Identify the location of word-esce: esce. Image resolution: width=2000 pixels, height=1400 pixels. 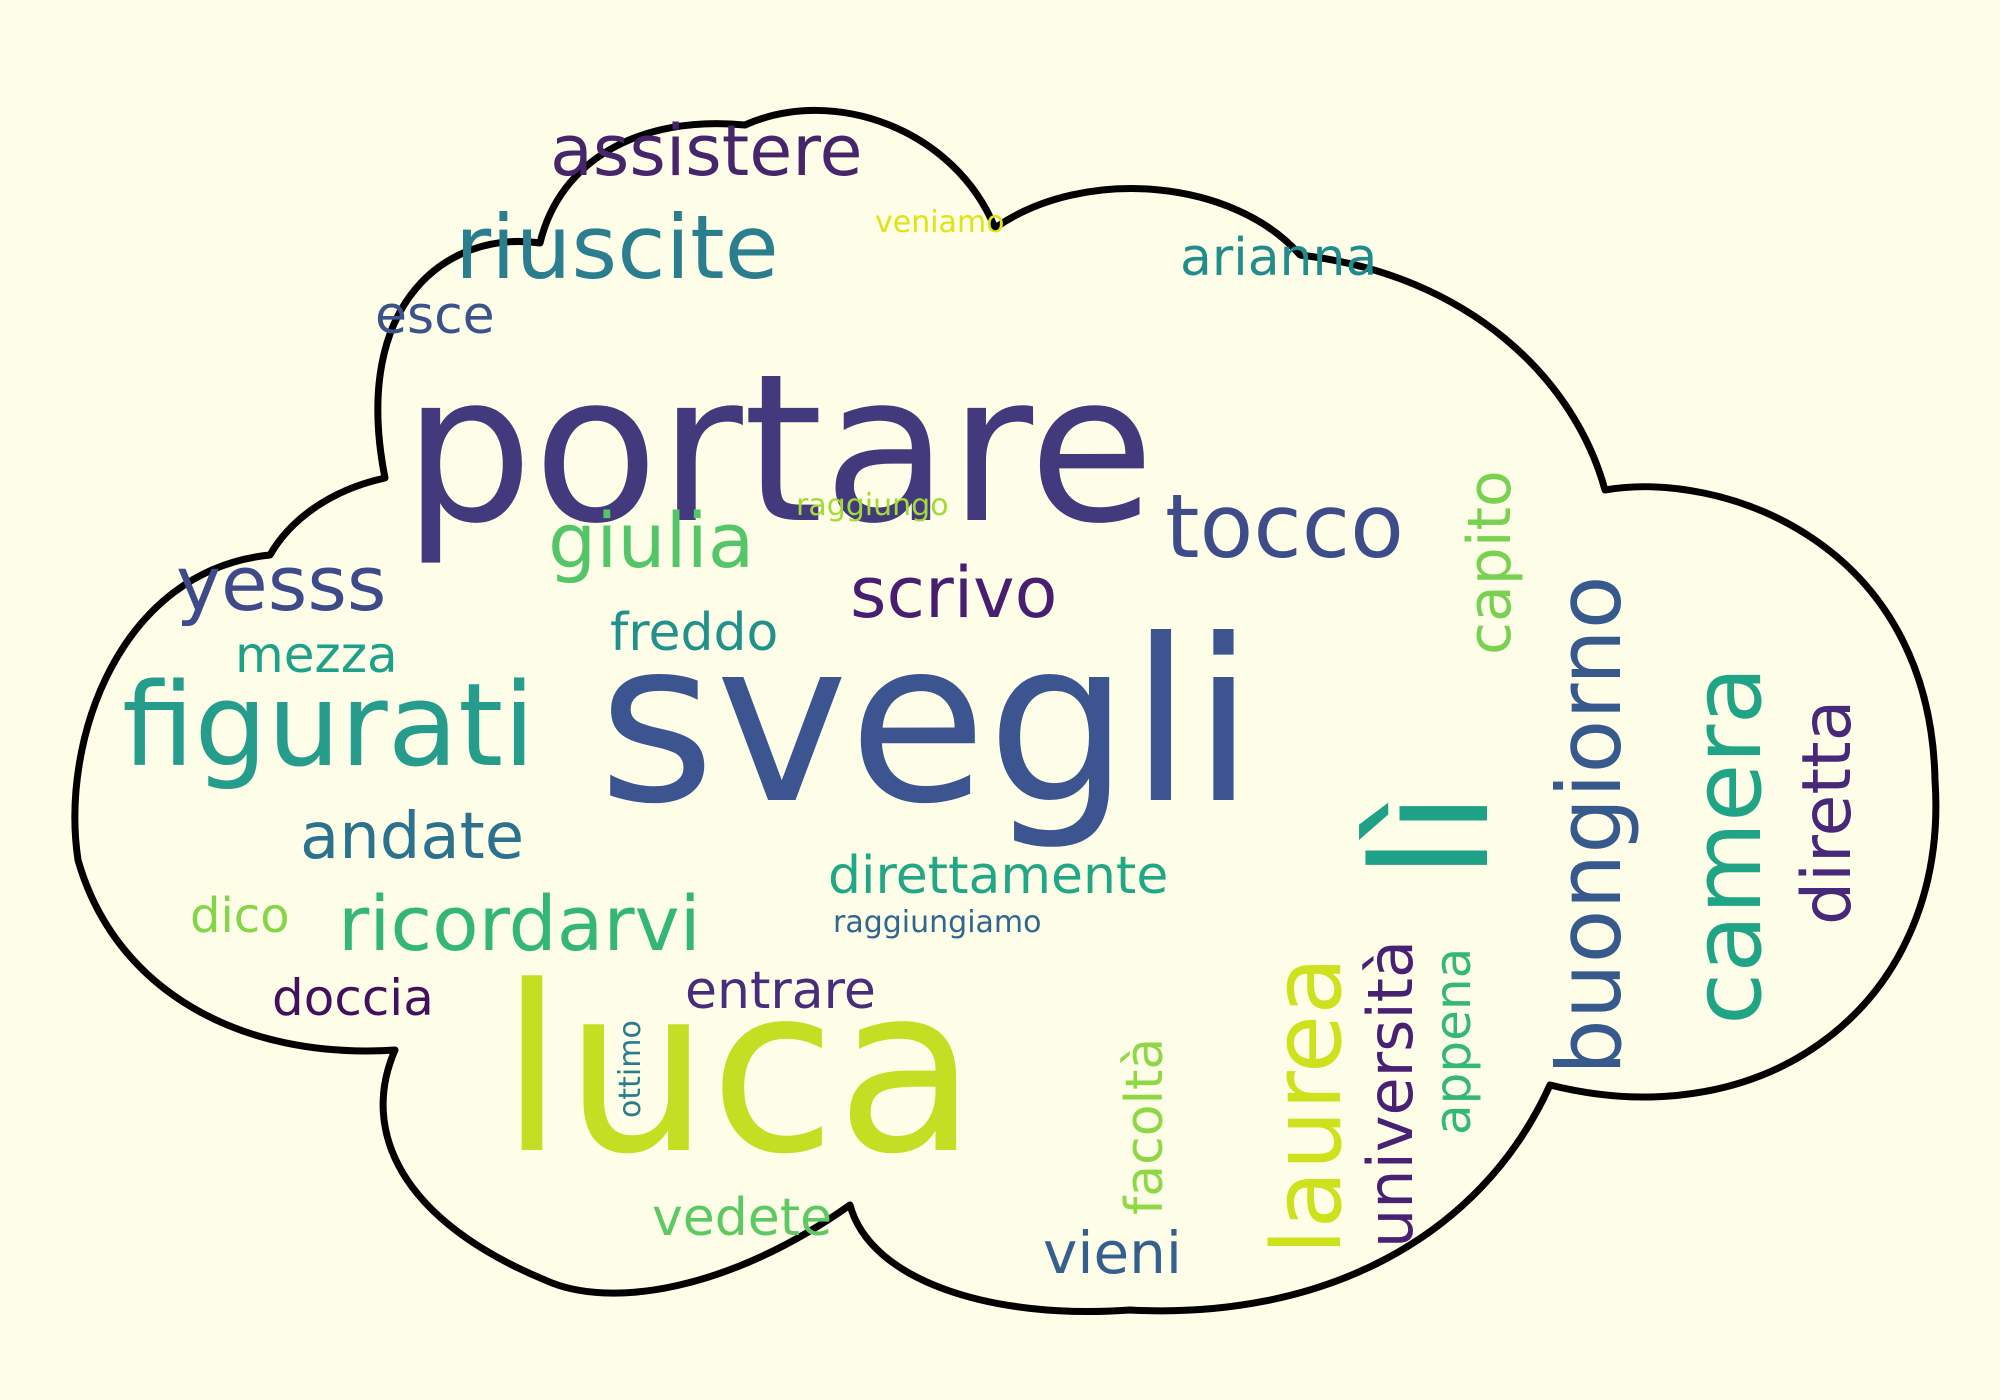
(435, 316).